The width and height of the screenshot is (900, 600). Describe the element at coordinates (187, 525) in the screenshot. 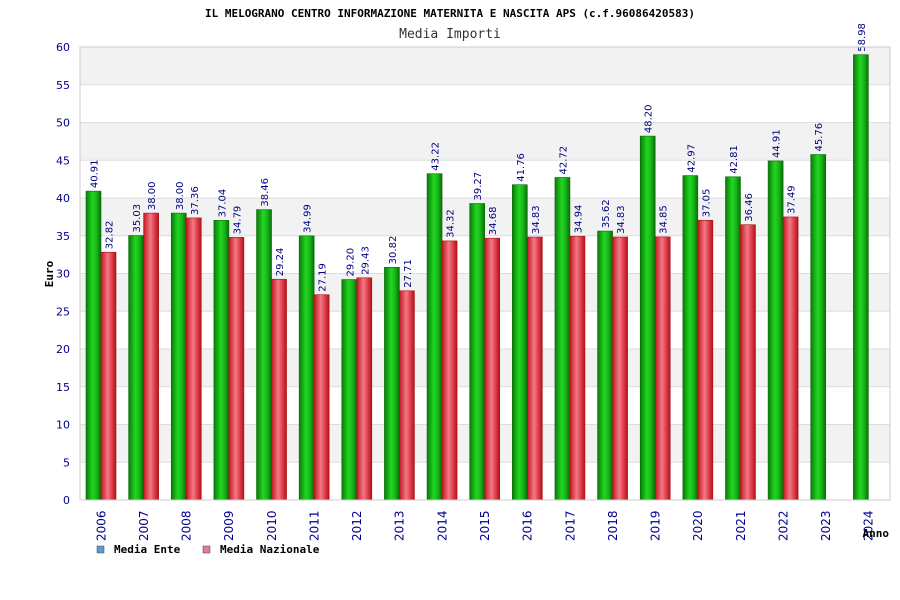

I see `x-tick-label: 2008` at that location.